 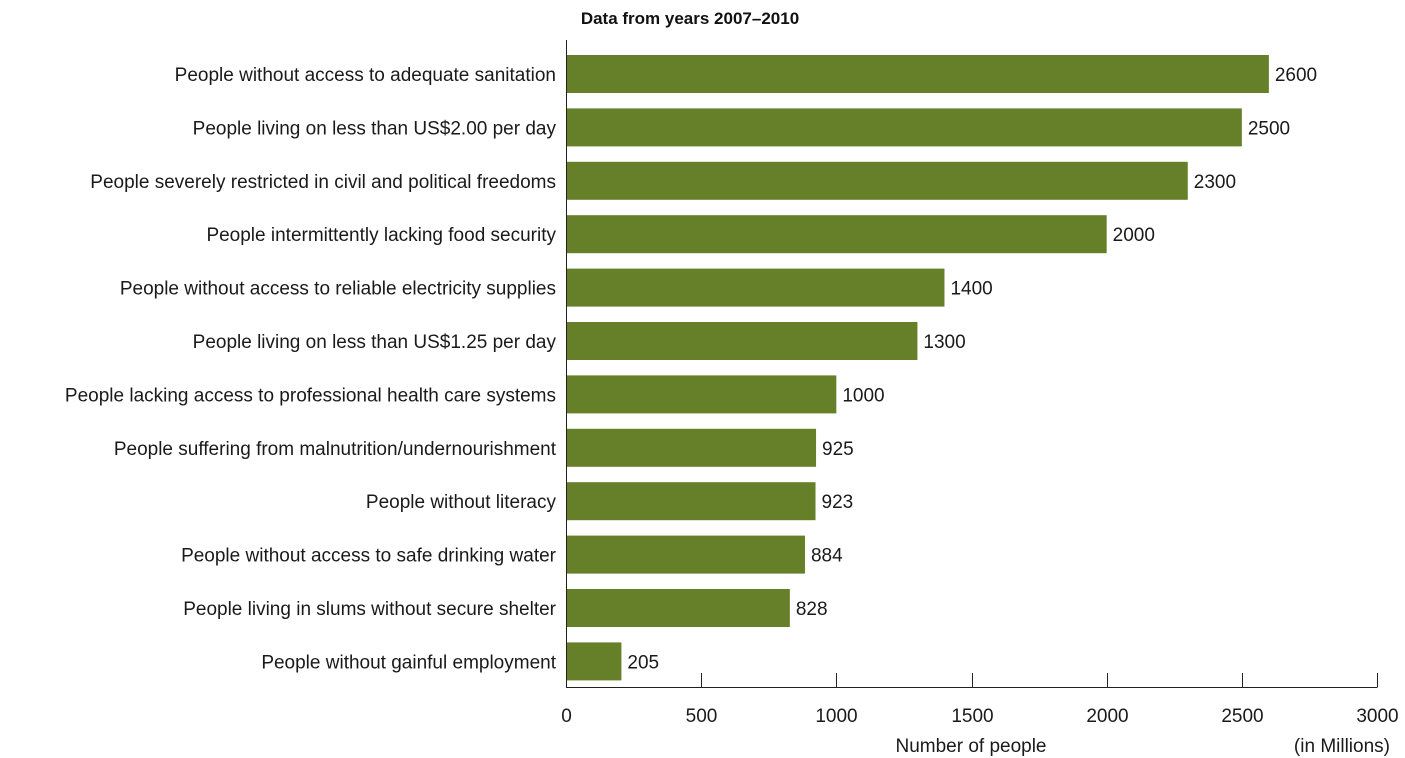 What do you see at coordinates (702, 716) in the screenshot?
I see `x-tick-label-500: 500` at bounding box center [702, 716].